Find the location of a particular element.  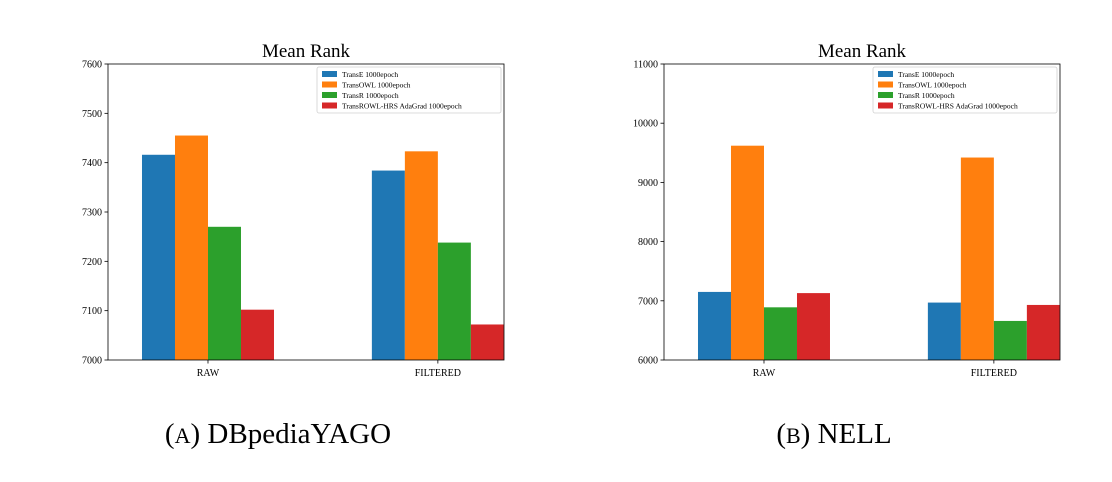

y-tick-label: 10000 is located at coordinates (645, 124).